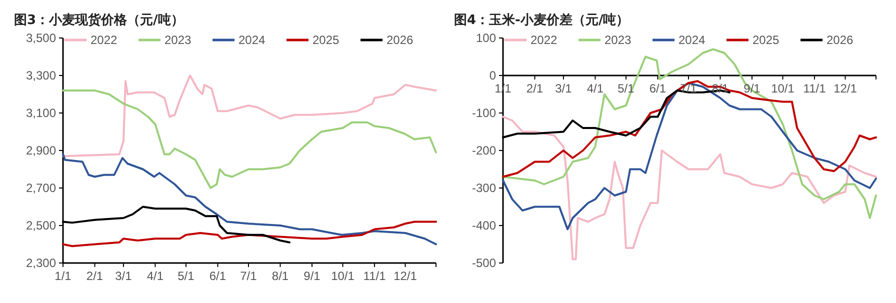  Describe the element at coordinates (542, 20) in the screenshot. I see `chart-title: 图4：玉米-小麦价差（元/吨）` at that location.